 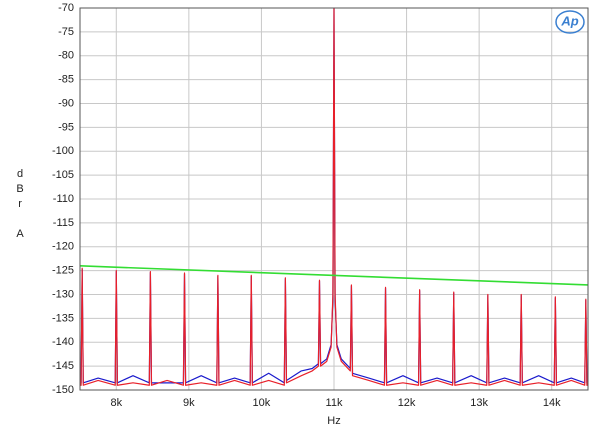 I want to click on x-tick-label: 12k, so click(x=407, y=403).